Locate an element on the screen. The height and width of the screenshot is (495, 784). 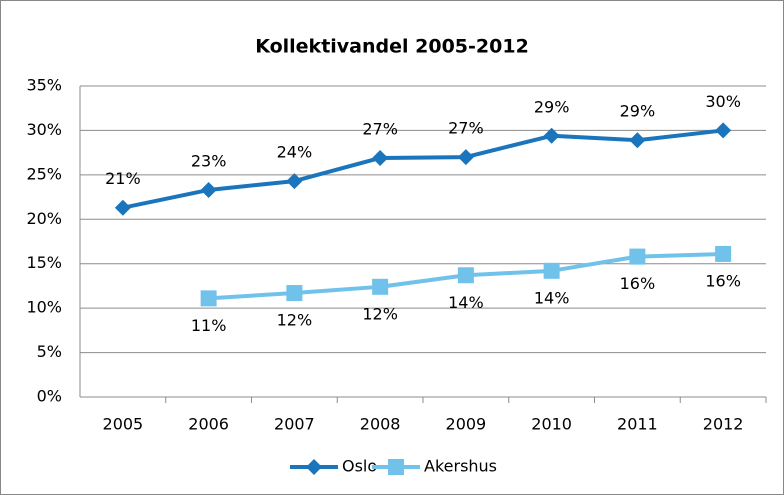
y-tick-label: 25% is located at coordinates (44, 173).